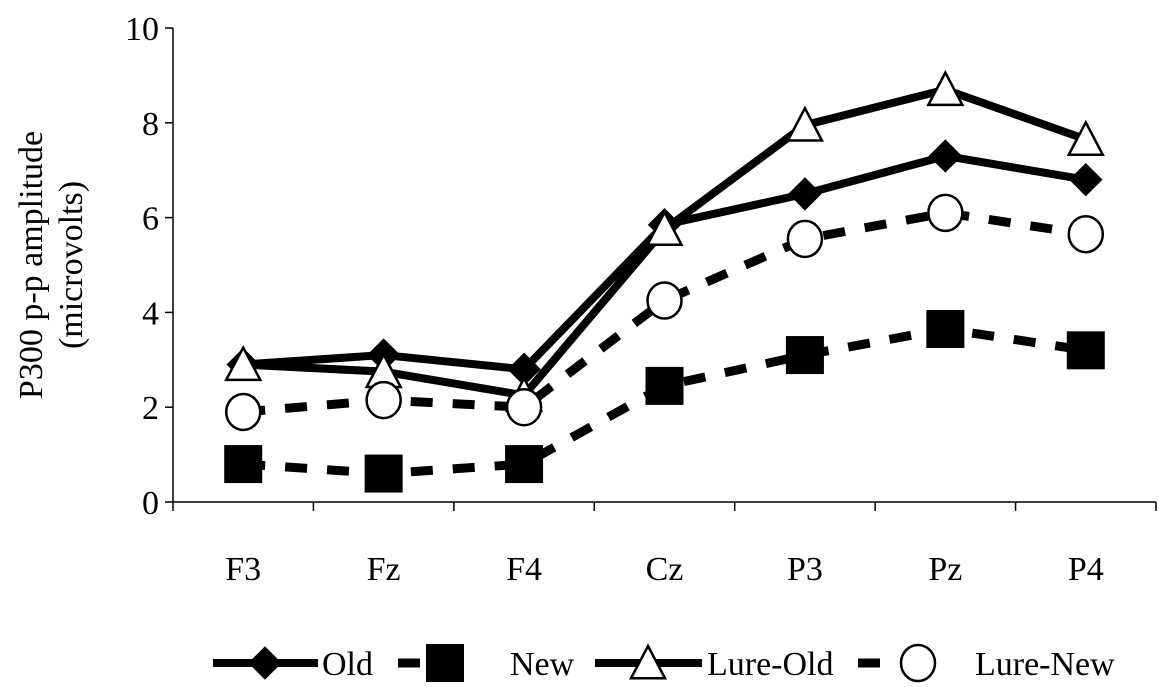  Describe the element at coordinates (51, 265) in the screenshot. I see `y-axis-title: P300 p-p amplitude (microvolts)` at that location.